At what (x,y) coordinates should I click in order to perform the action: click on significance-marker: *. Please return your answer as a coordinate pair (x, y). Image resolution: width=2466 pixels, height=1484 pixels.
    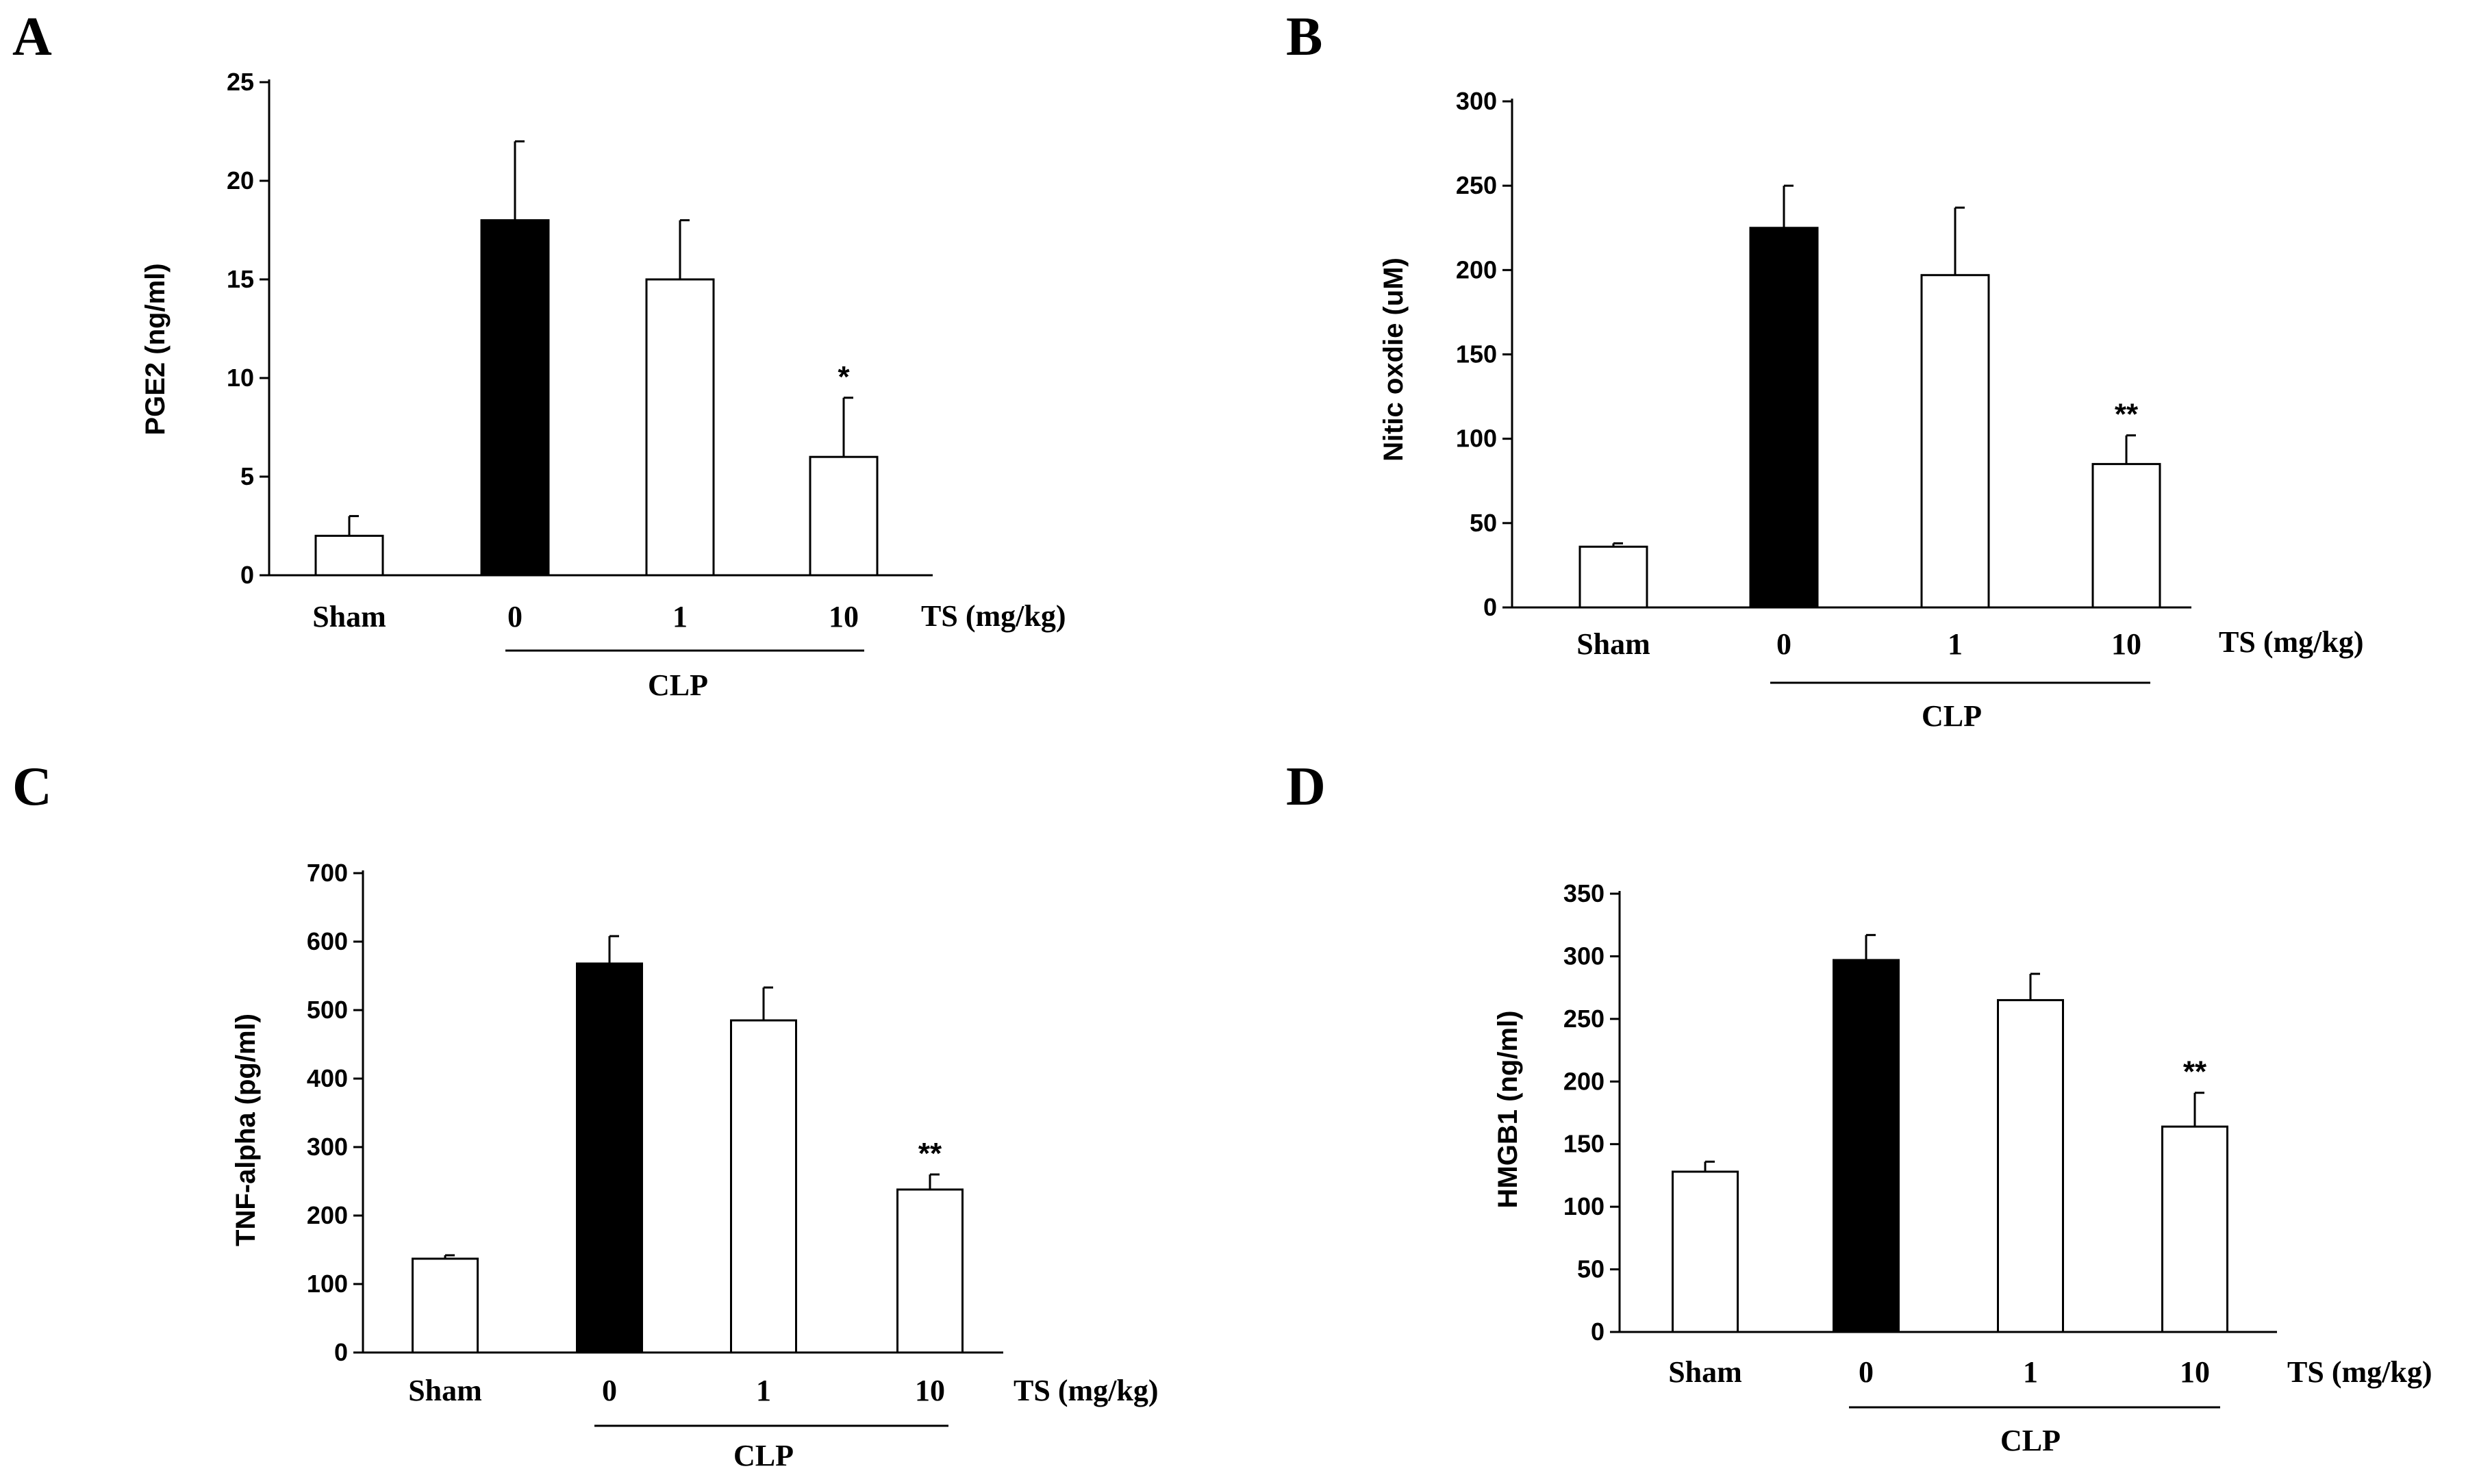
    Looking at the image, I should click on (844, 377).